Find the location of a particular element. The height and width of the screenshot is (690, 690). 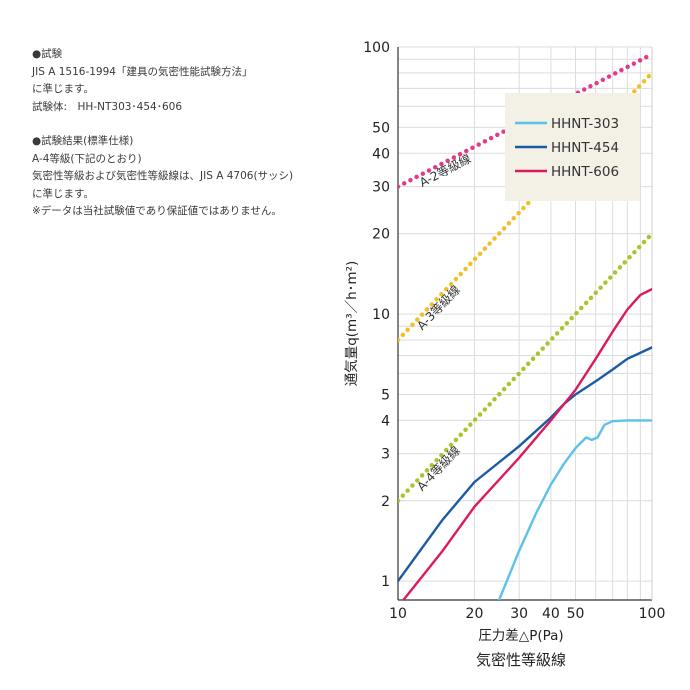

result-heading: ●試験結果(標準仕様) is located at coordinates (83, 141).